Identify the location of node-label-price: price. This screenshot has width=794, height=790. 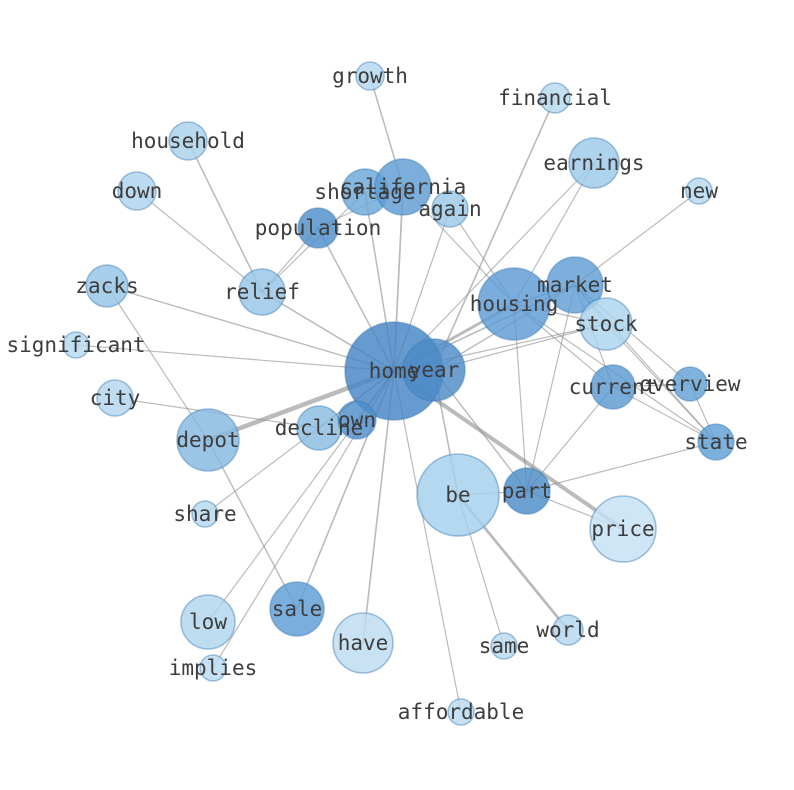
(622, 529).